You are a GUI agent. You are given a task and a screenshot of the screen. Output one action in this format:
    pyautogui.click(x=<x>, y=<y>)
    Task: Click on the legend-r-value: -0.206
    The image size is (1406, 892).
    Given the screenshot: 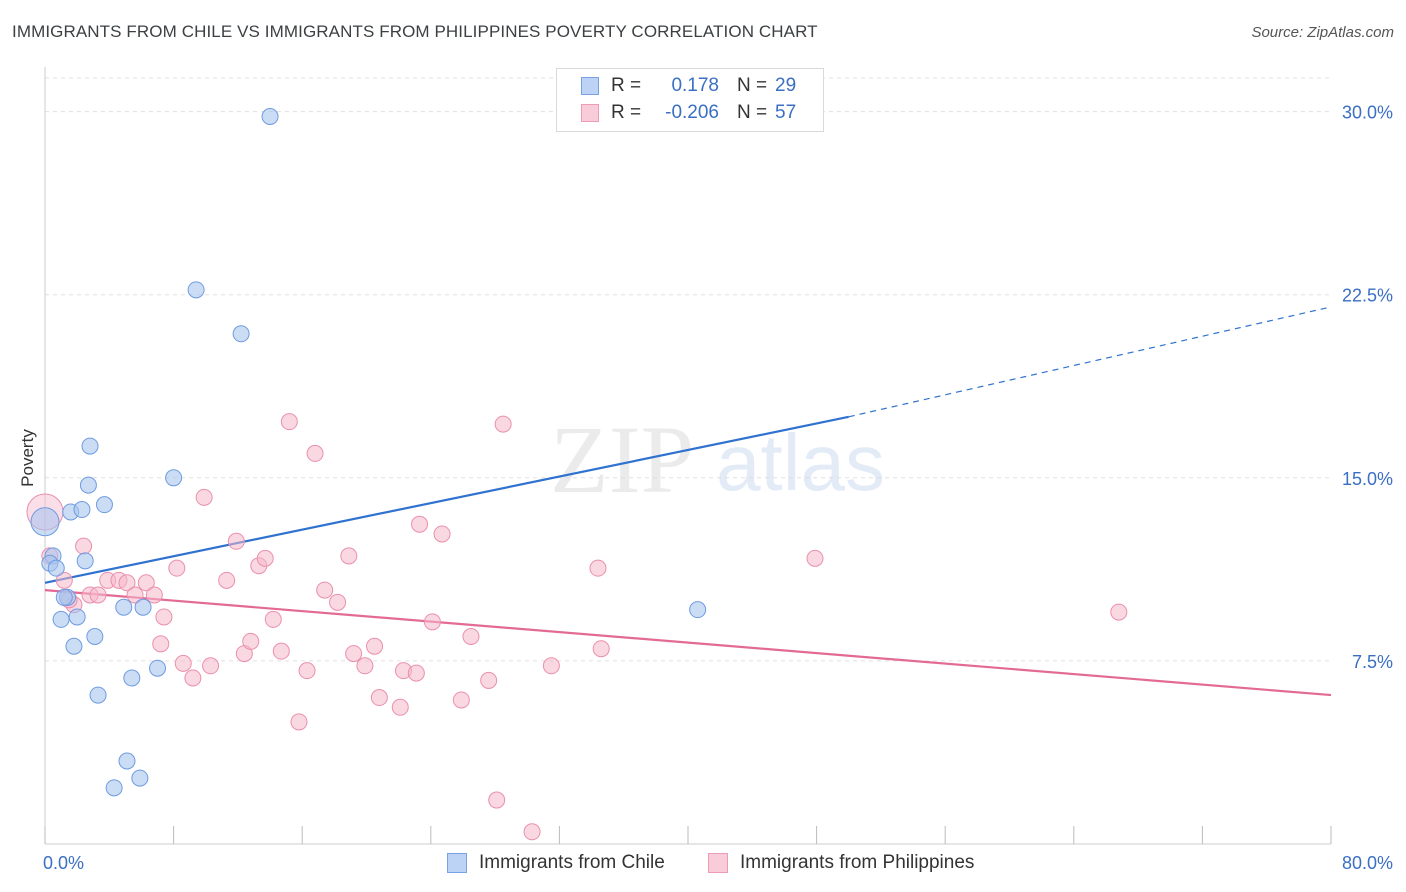 What is the action you would take?
    pyautogui.click(x=692, y=112)
    